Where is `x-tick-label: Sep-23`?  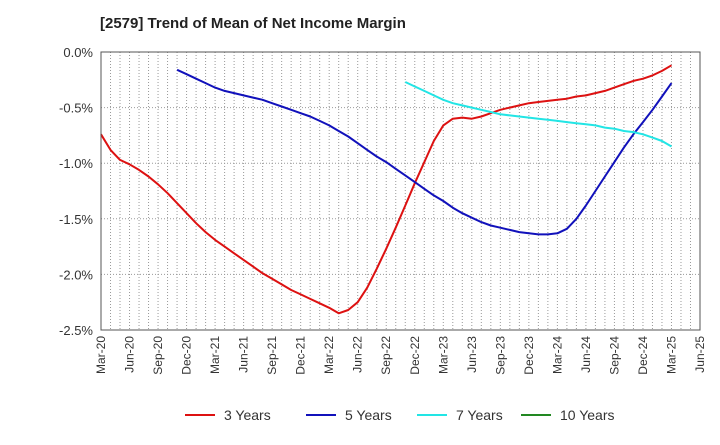
x-tick-label: Sep-23 is located at coordinates (500, 355).